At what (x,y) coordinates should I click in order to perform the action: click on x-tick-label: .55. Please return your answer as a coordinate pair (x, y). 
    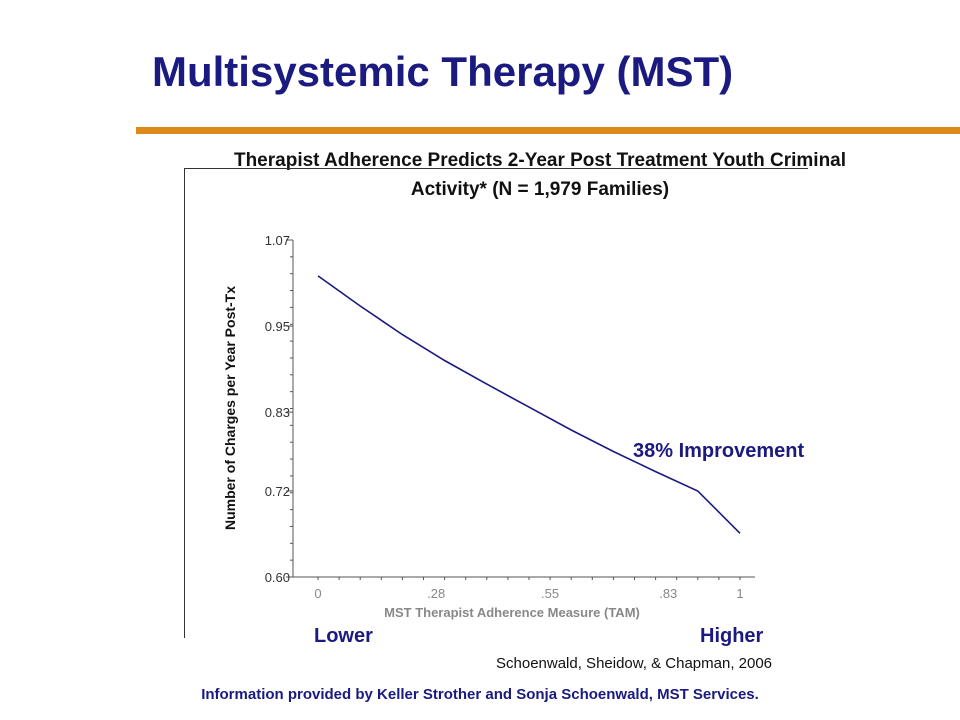
    Looking at the image, I should click on (550, 593).